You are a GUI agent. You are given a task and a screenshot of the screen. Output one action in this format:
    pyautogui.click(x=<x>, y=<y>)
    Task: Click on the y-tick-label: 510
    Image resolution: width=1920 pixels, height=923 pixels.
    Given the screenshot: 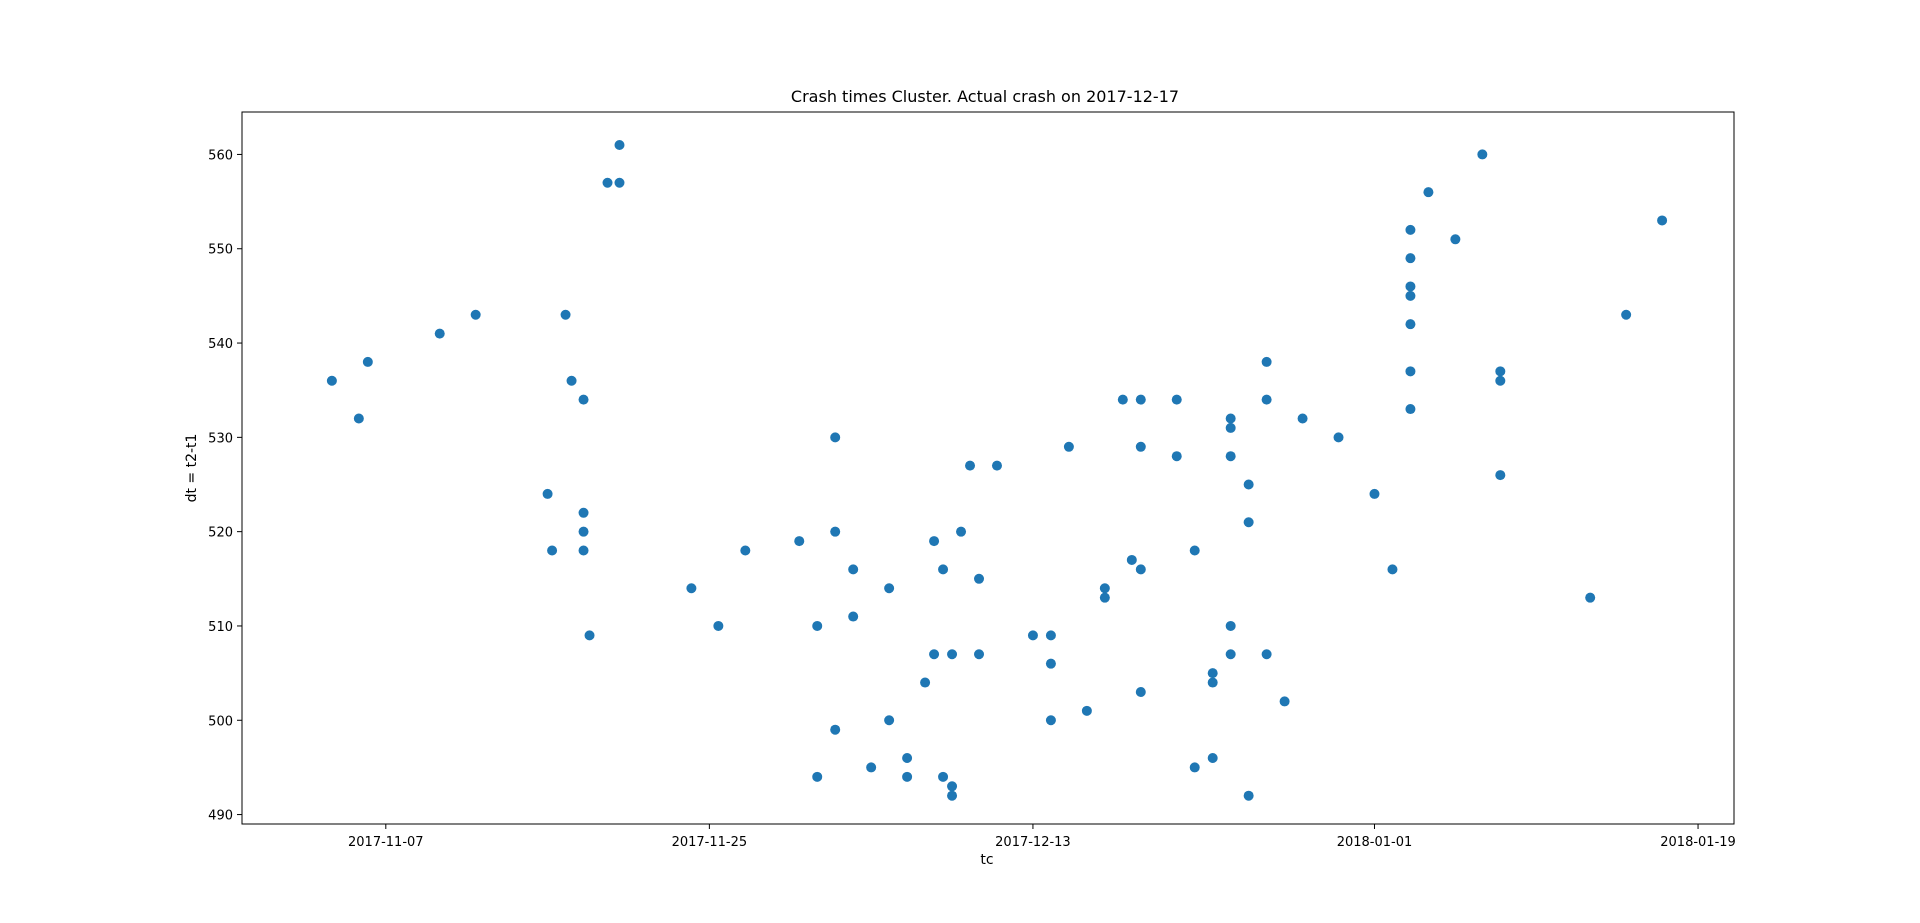 What is the action you would take?
    pyautogui.click(x=220, y=627)
    